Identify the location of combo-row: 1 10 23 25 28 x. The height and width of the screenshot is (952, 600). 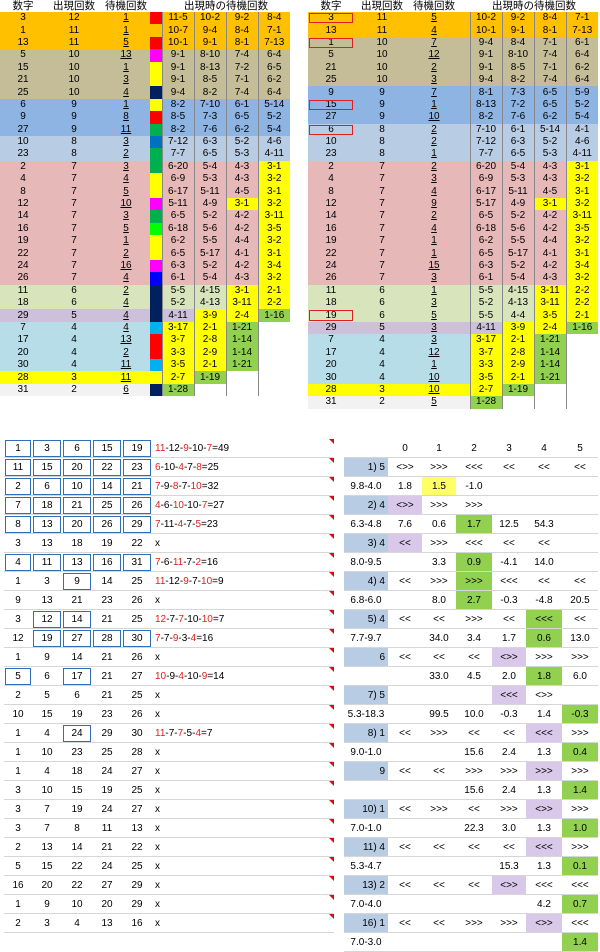
(169, 752).